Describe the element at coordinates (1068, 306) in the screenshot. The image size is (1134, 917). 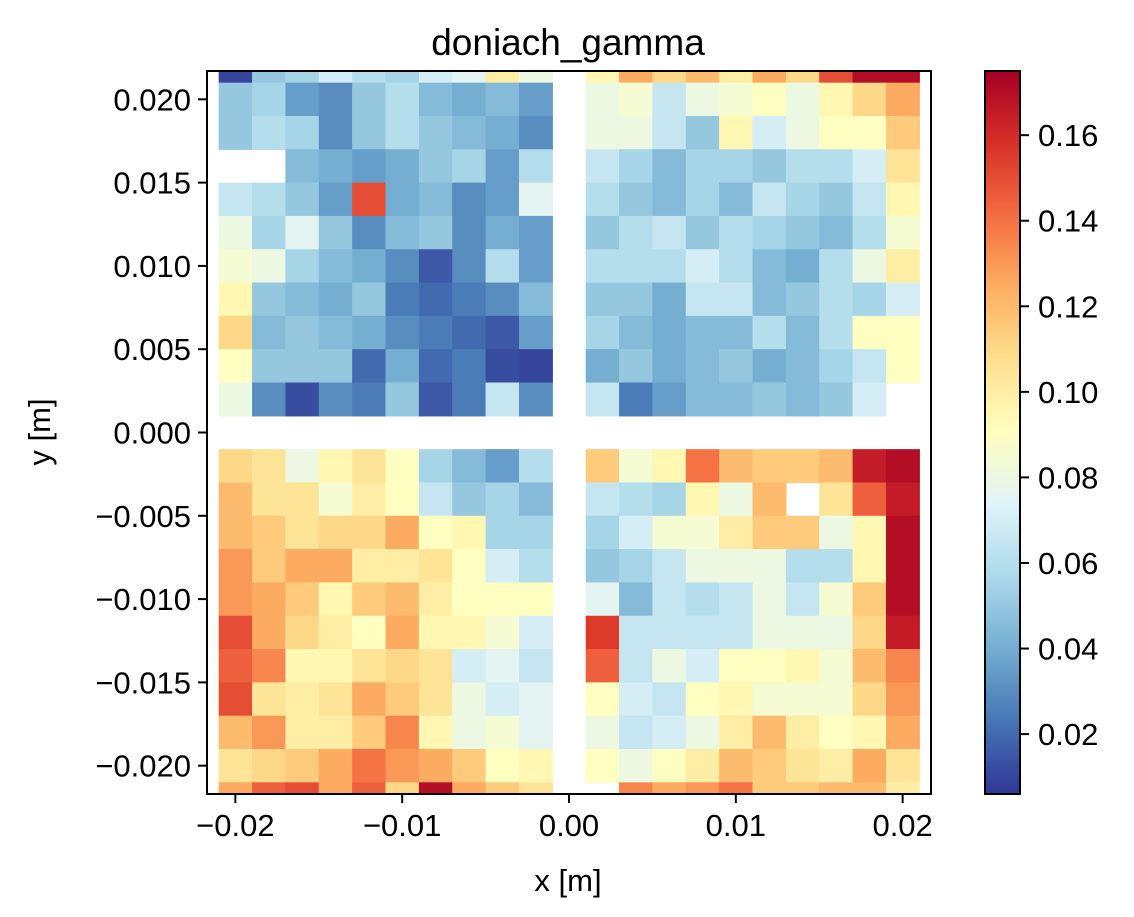
I see `colorbar-tick-label: 0.12` at that location.